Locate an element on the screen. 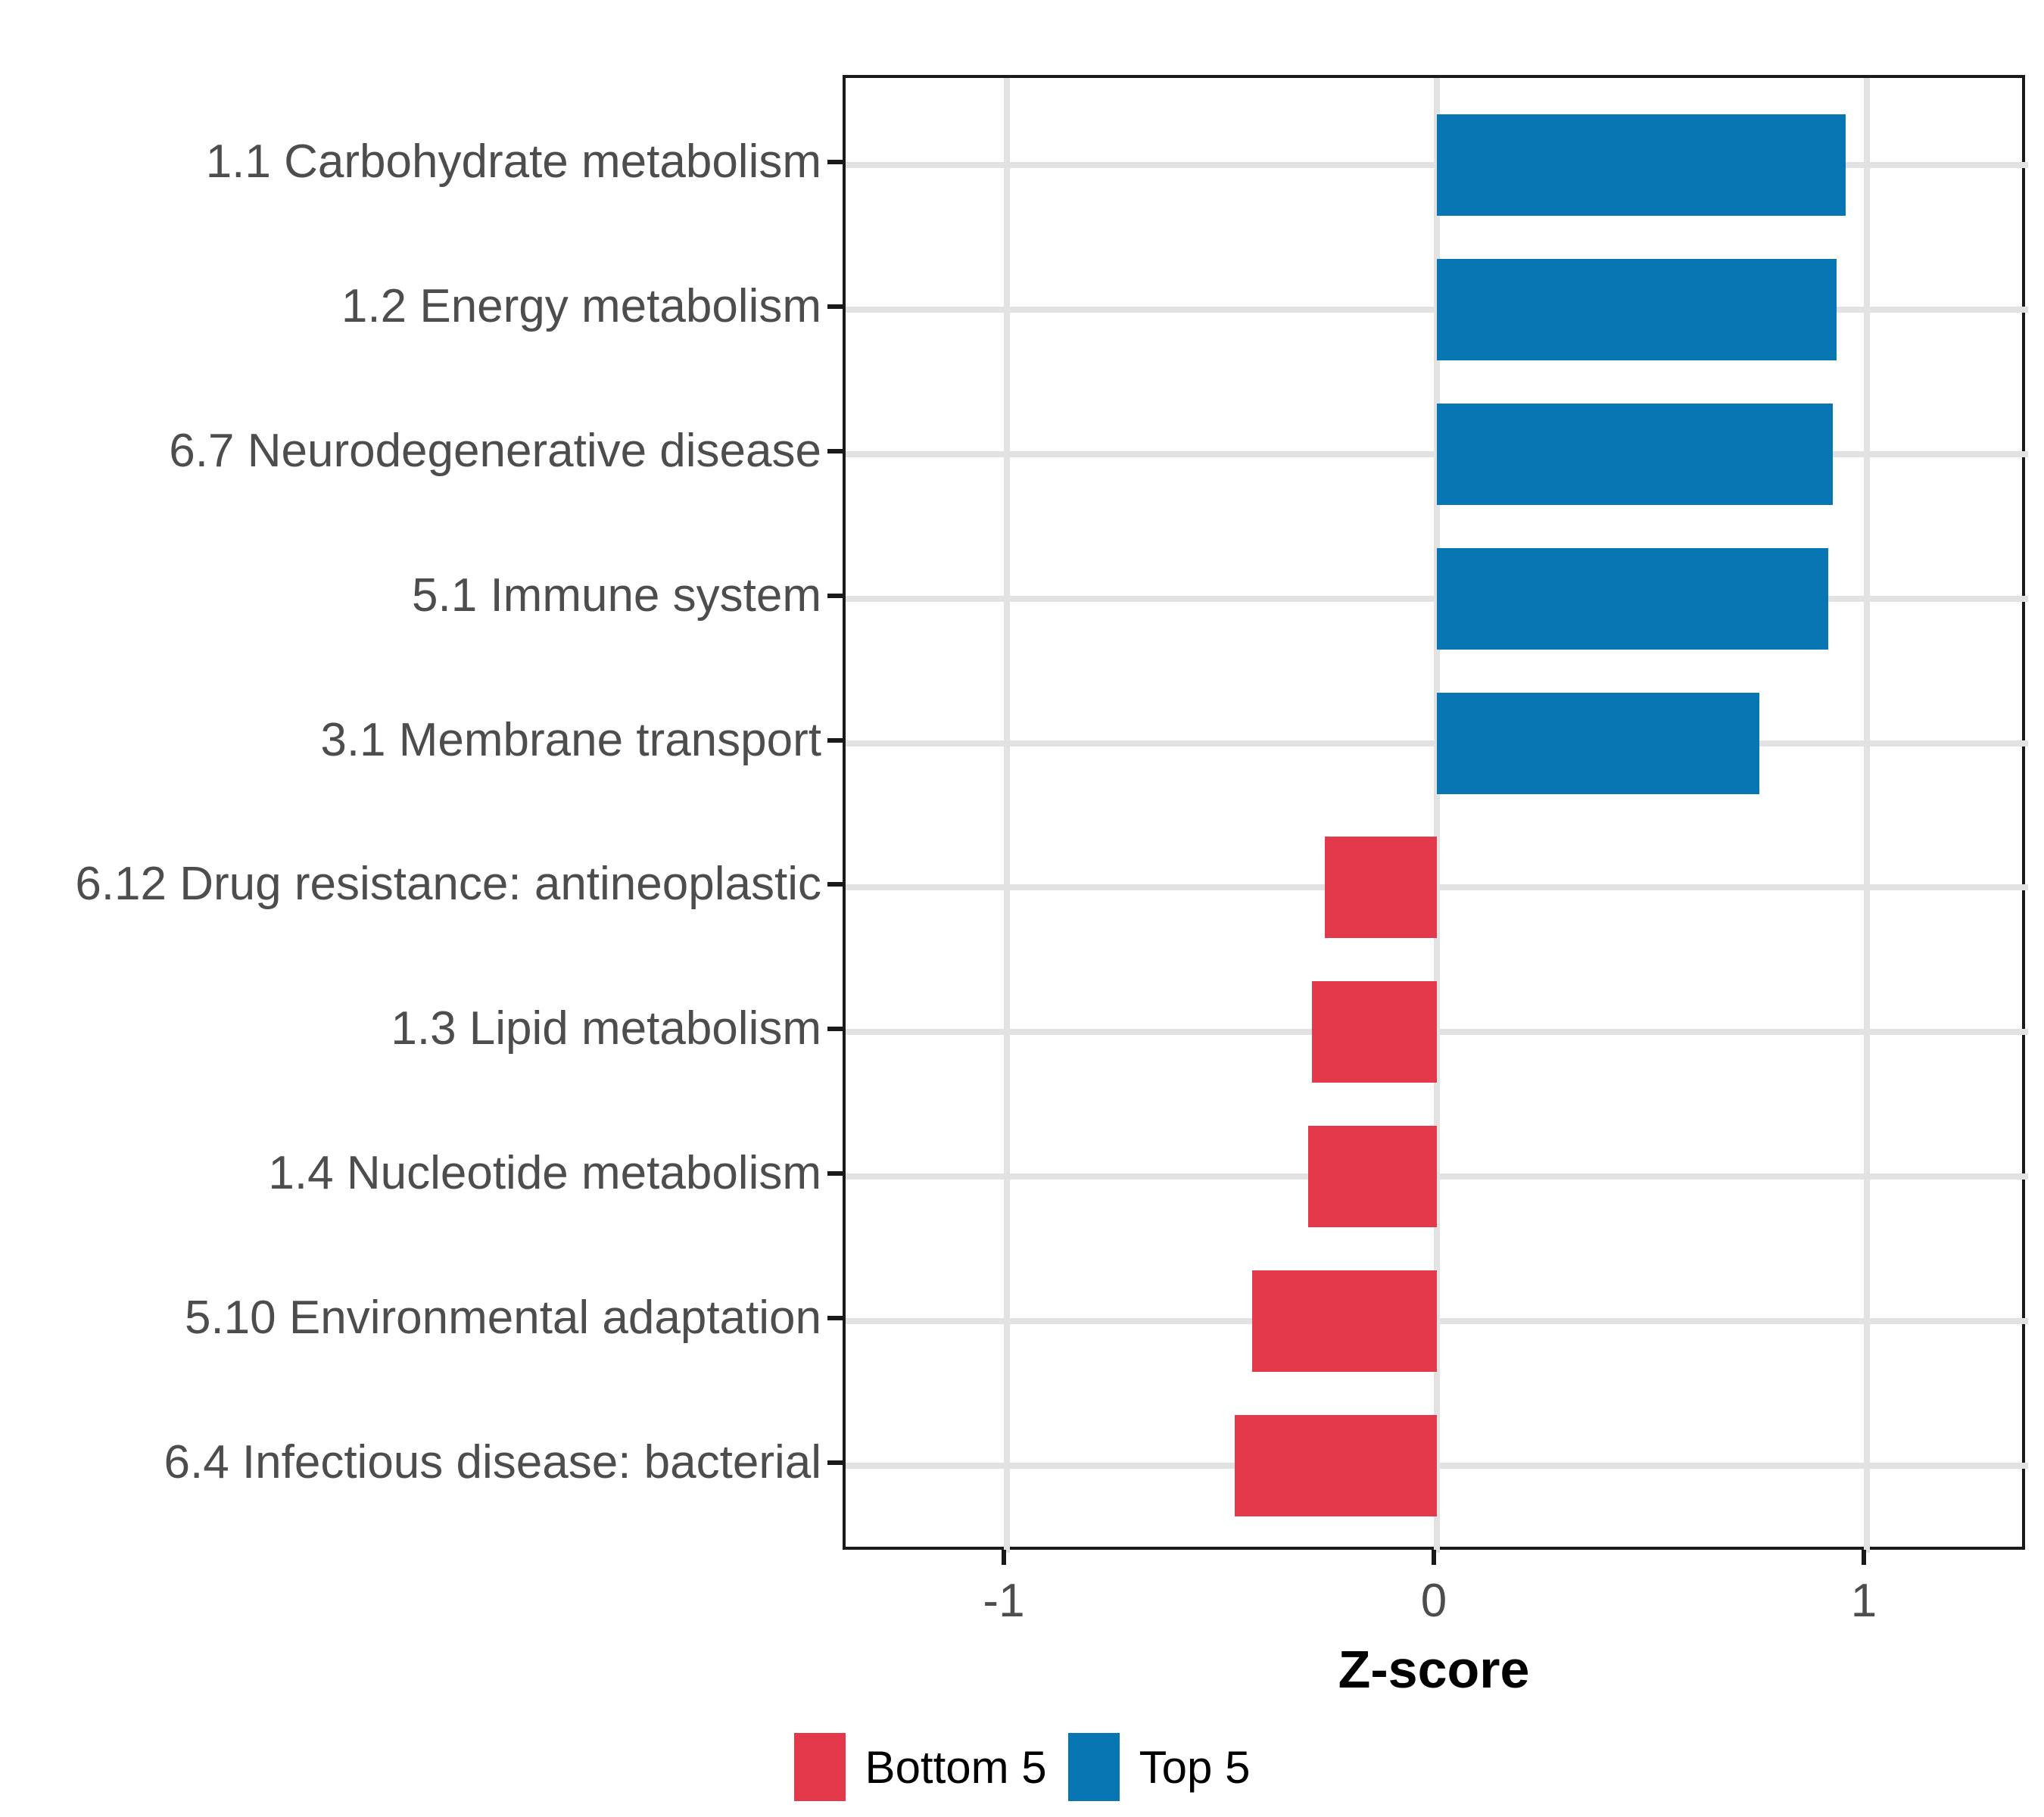  category-label: 5.1 Immune system is located at coordinates (616, 595).